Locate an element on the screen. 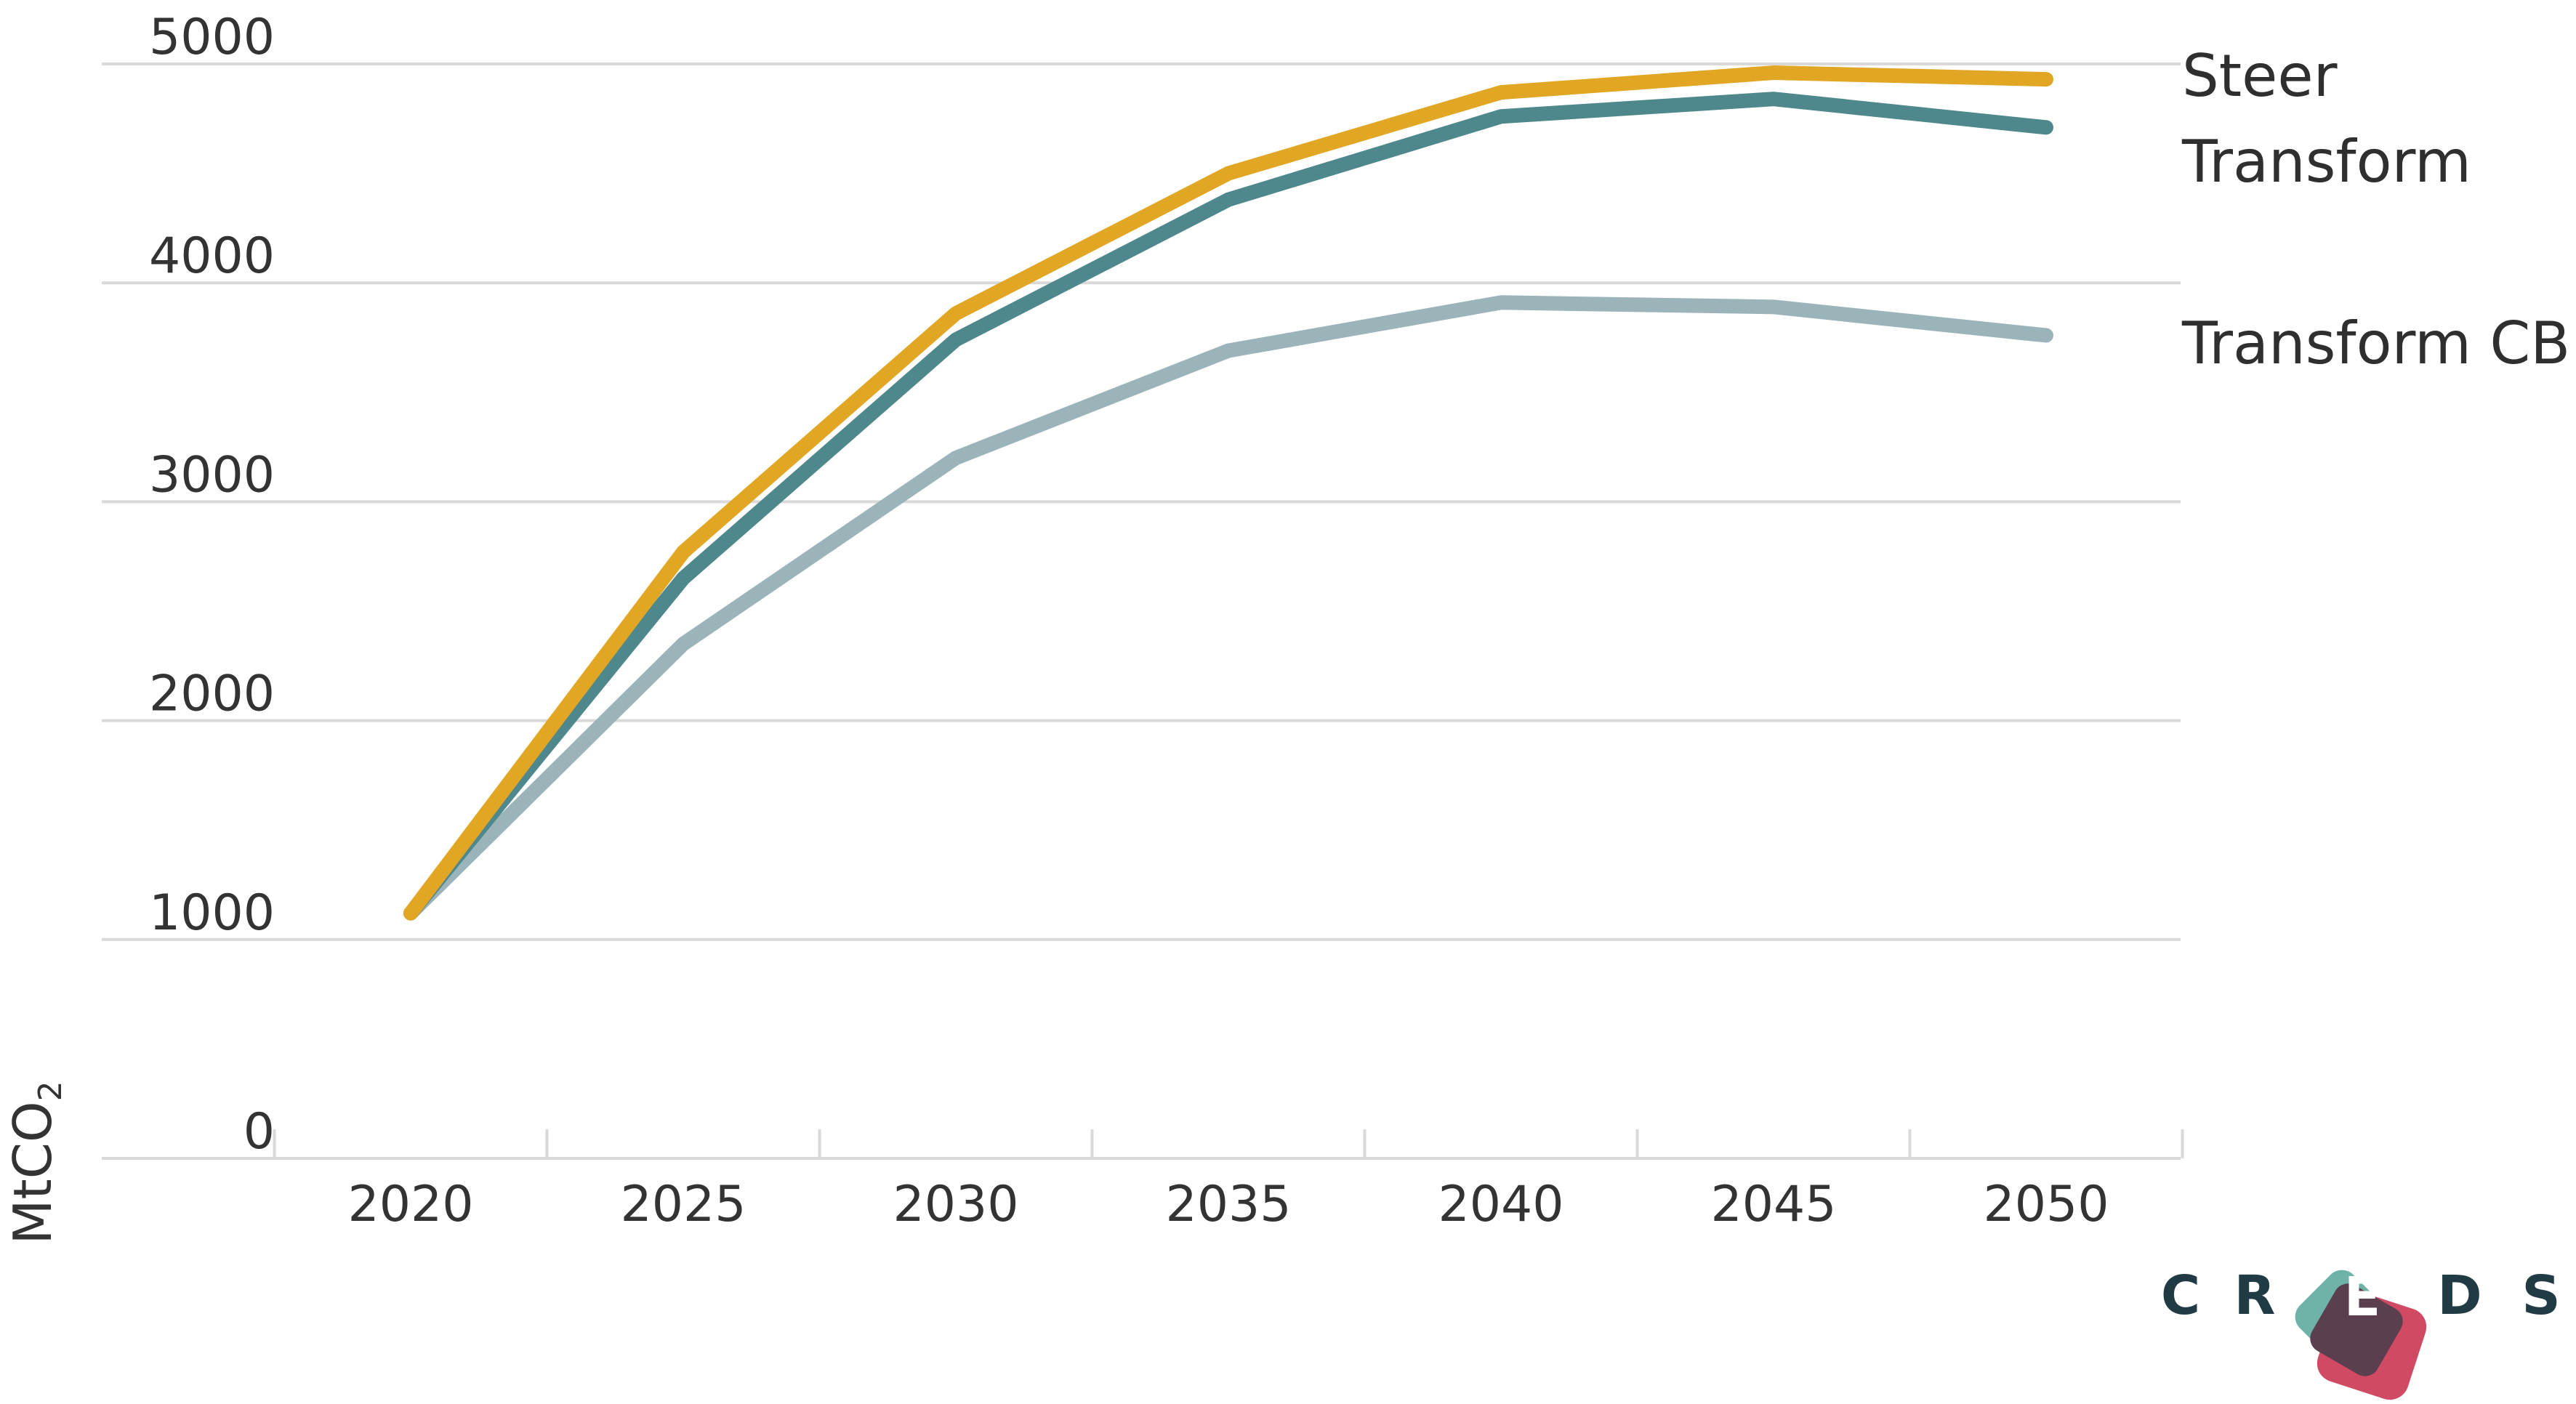 Image resolution: width=2576 pixels, height=1404 pixels. x-tick-label: 2025 is located at coordinates (683, 1204).